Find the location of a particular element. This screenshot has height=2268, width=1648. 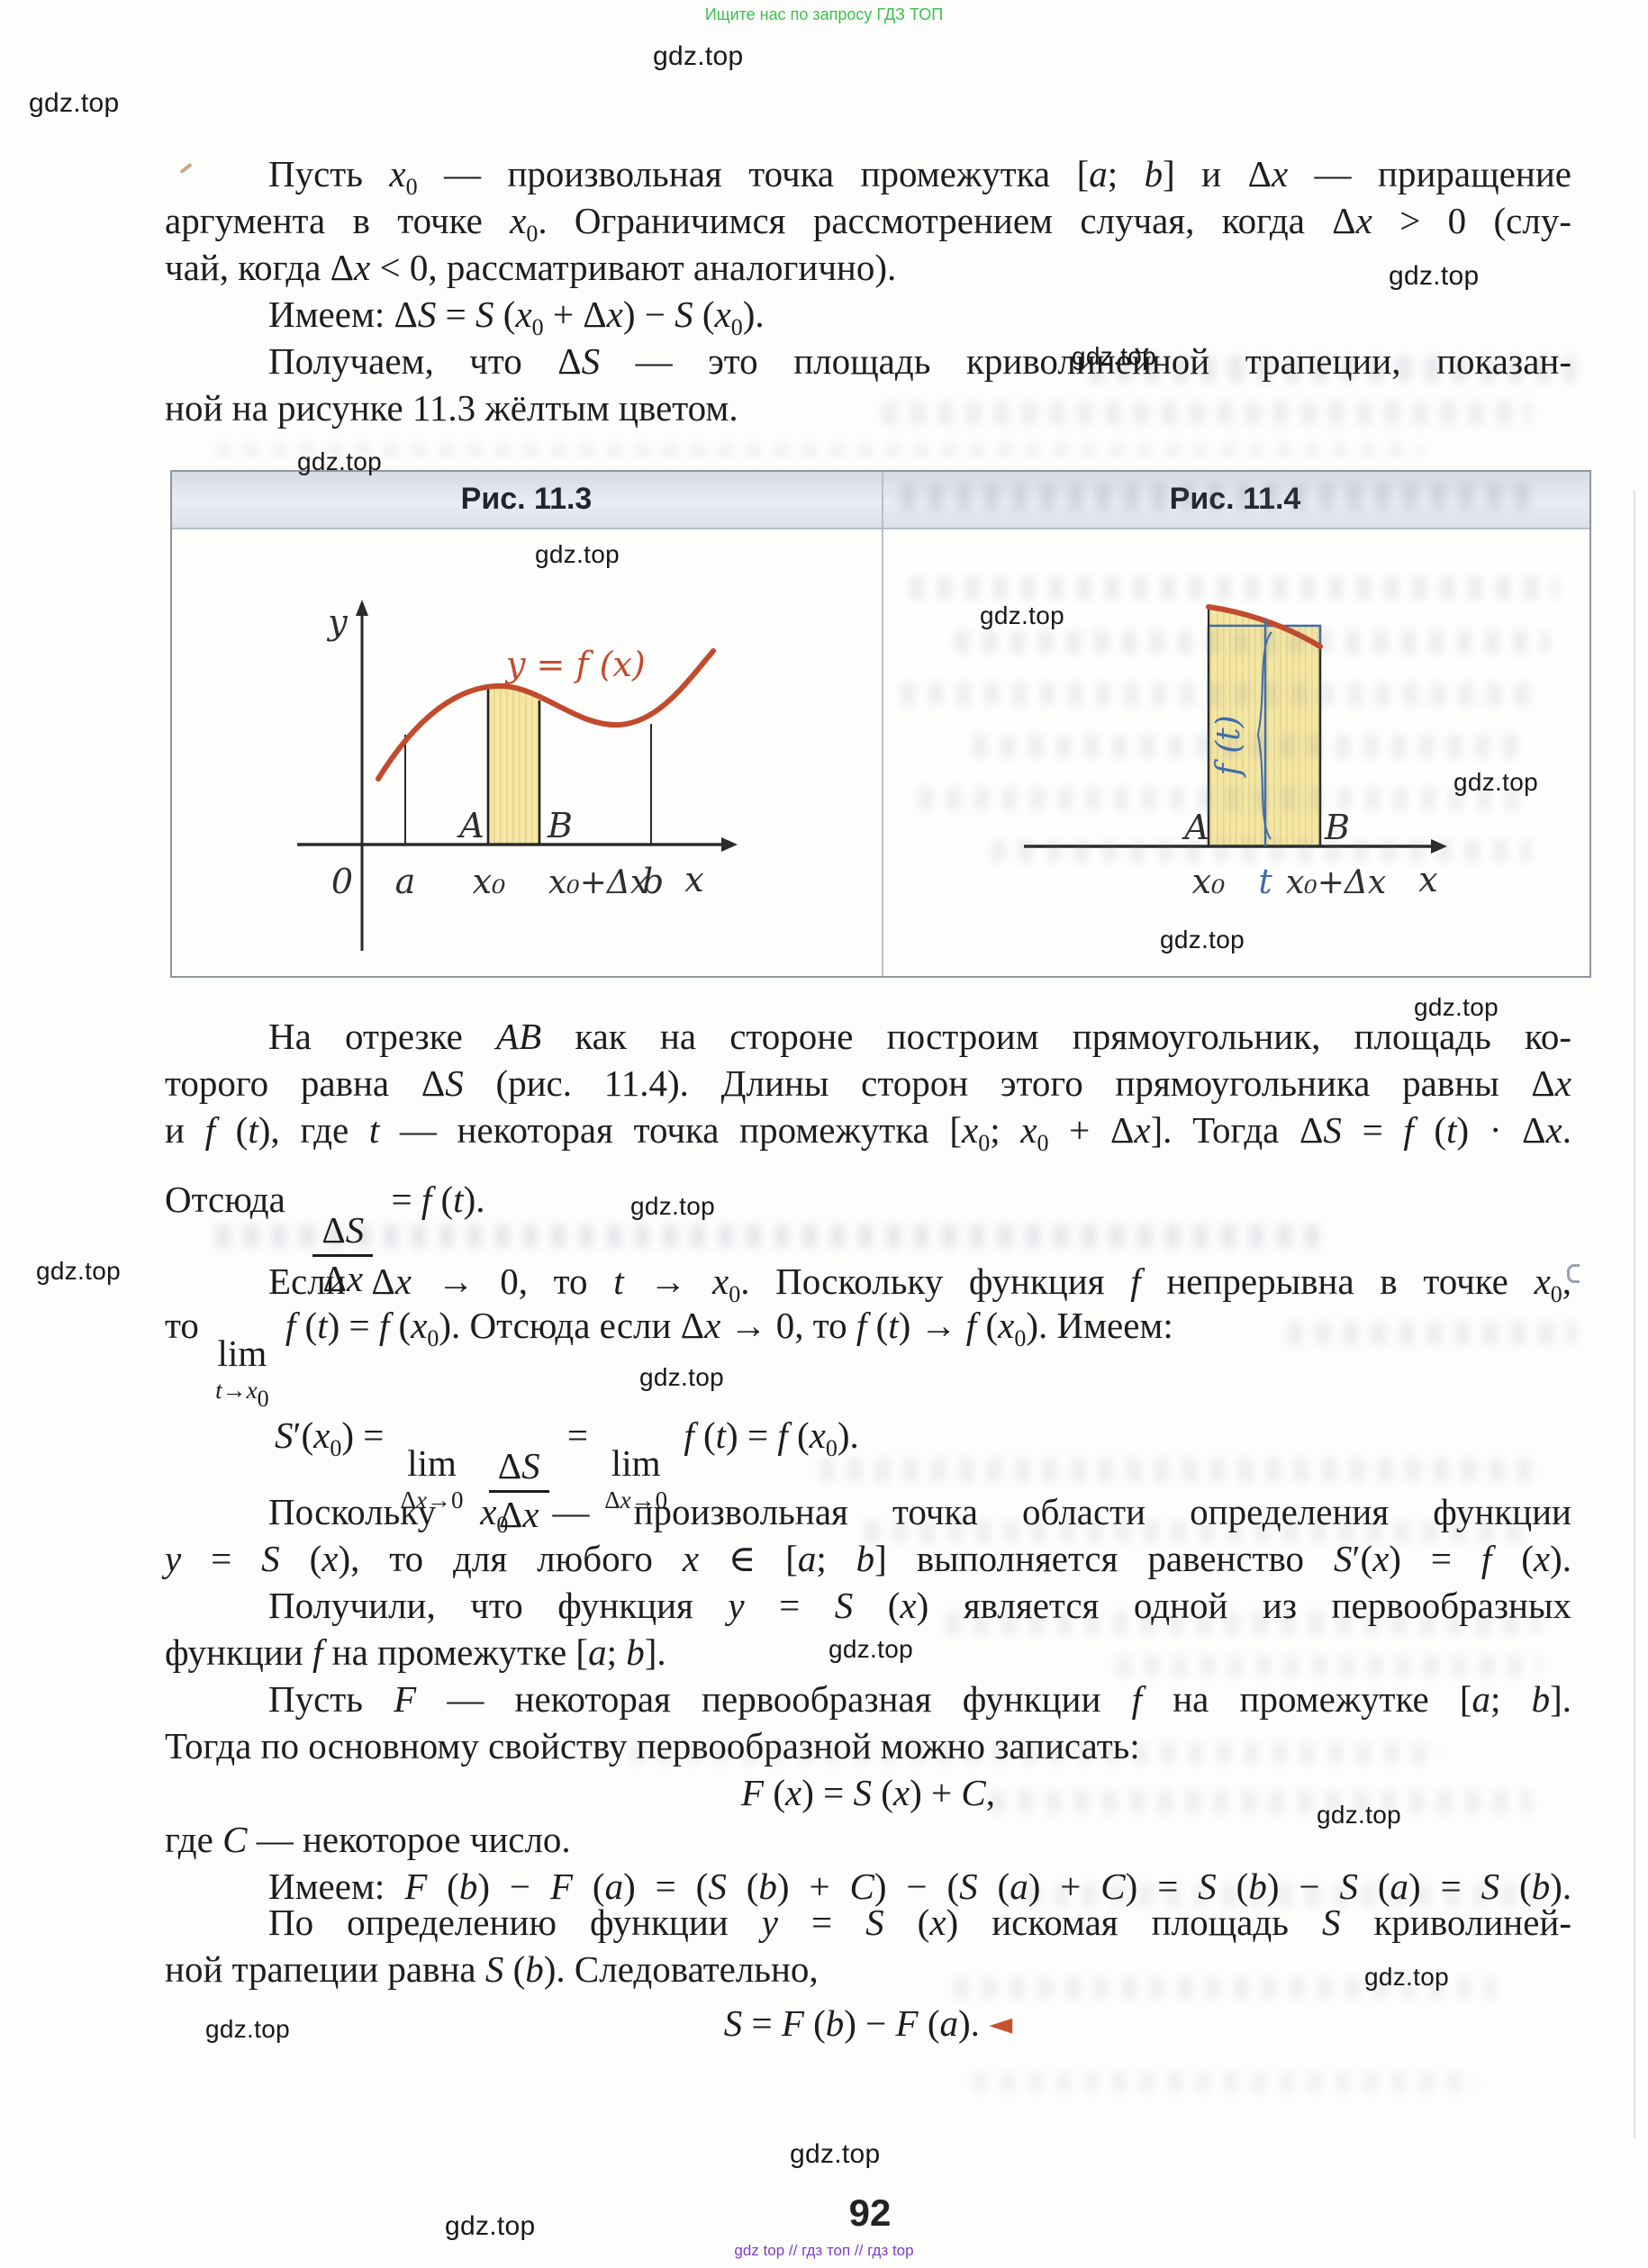

label-t: t is located at coordinates (1265, 881).